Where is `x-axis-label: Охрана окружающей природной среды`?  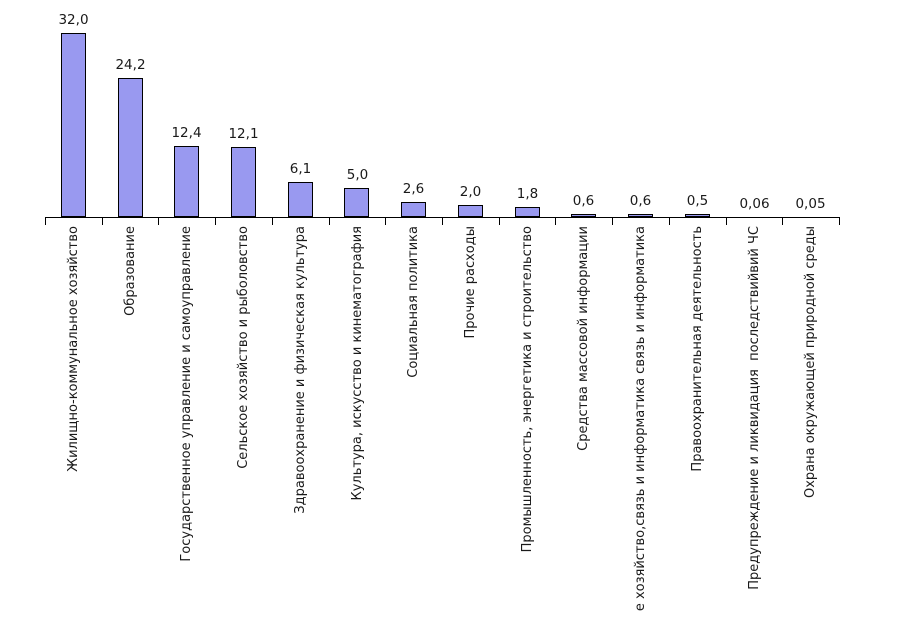 x-axis-label: Охрана окружающей природной среды is located at coordinates (810, 428).